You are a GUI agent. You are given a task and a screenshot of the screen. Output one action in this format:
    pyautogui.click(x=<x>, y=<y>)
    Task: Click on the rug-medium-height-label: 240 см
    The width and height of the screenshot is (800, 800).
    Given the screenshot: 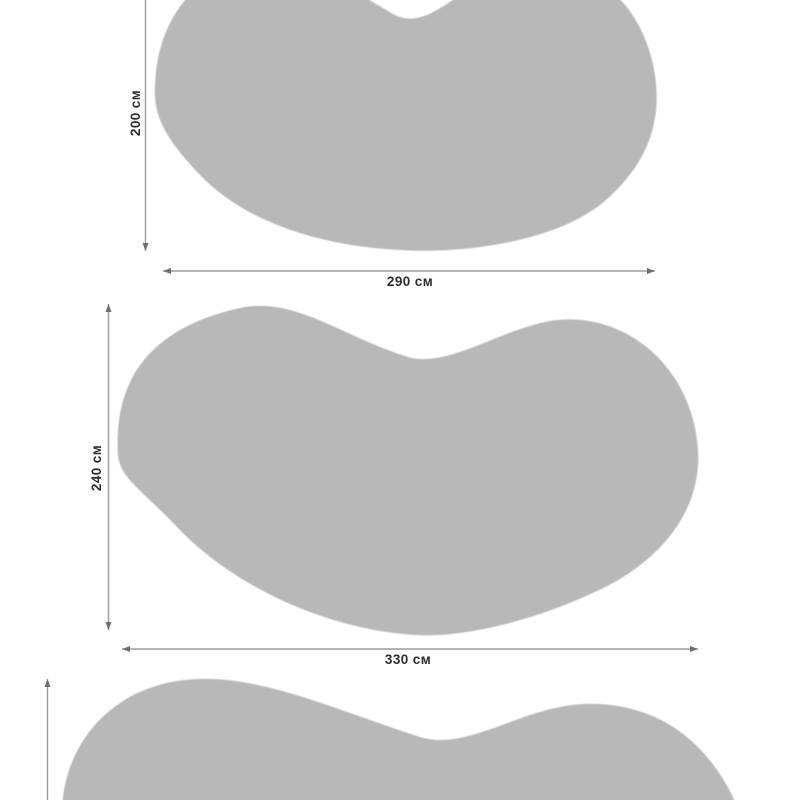 What is the action you would take?
    pyautogui.click(x=96, y=468)
    